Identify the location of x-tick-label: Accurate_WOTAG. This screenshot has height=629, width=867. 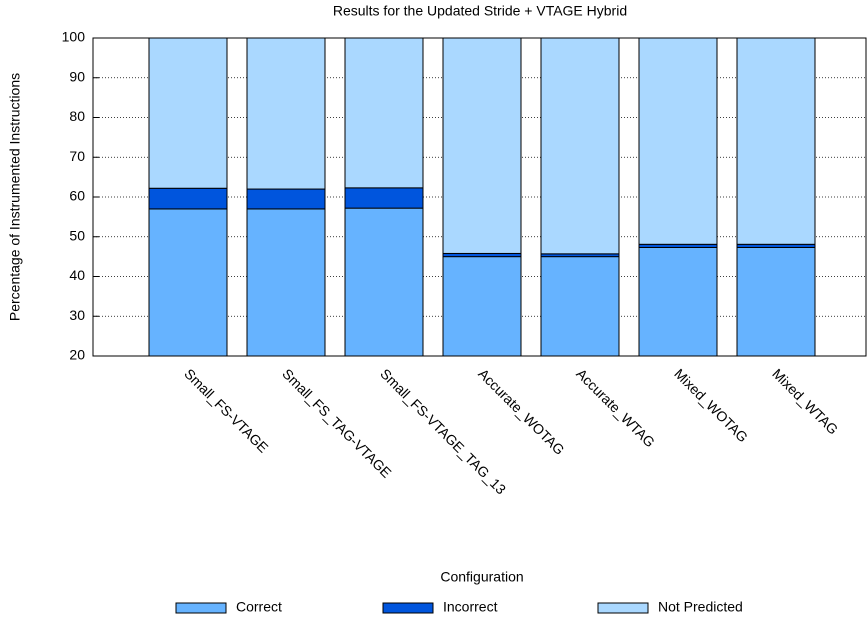
(521, 411).